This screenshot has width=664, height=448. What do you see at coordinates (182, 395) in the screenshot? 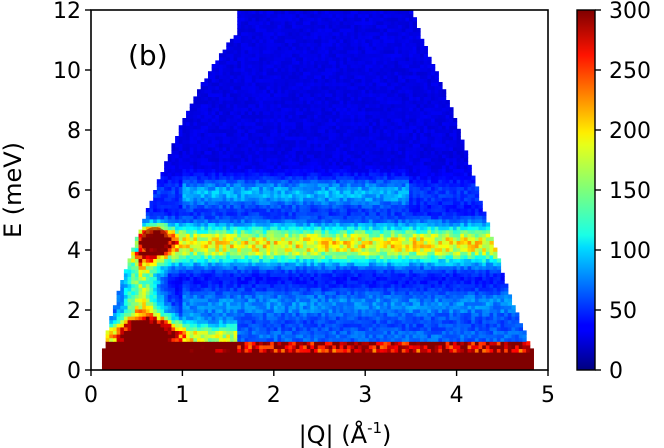
I see `x-tick-label: 1` at bounding box center [182, 395].